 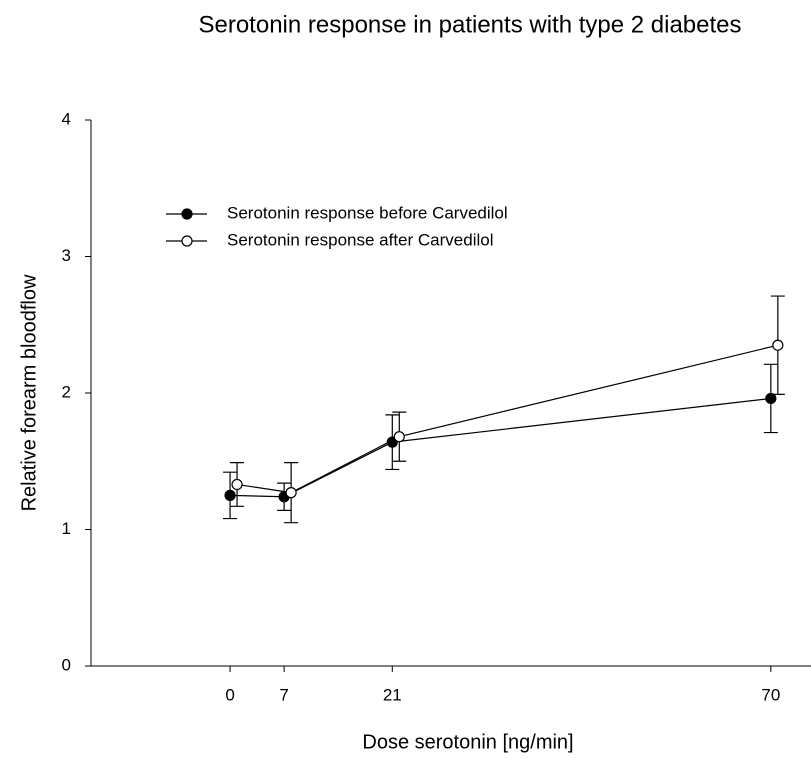 What do you see at coordinates (229, 694) in the screenshot?
I see `x-tick-label: 0` at bounding box center [229, 694].